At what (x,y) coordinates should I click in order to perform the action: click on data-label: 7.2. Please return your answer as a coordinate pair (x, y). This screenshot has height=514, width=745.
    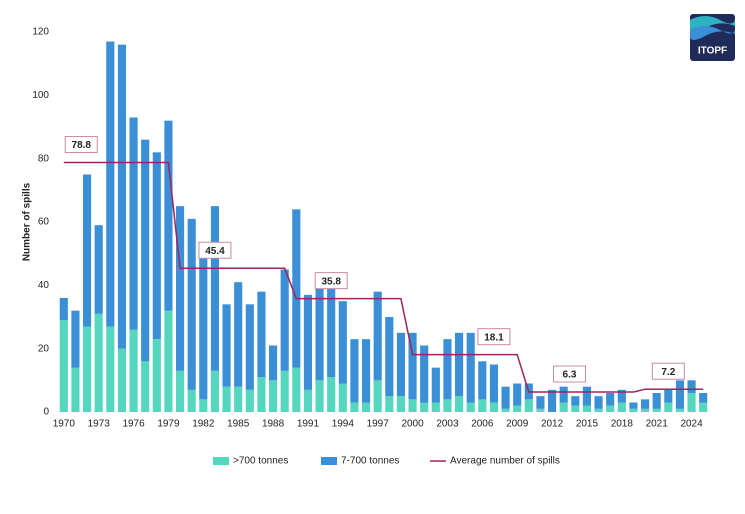
    Looking at the image, I should click on (668, 372).